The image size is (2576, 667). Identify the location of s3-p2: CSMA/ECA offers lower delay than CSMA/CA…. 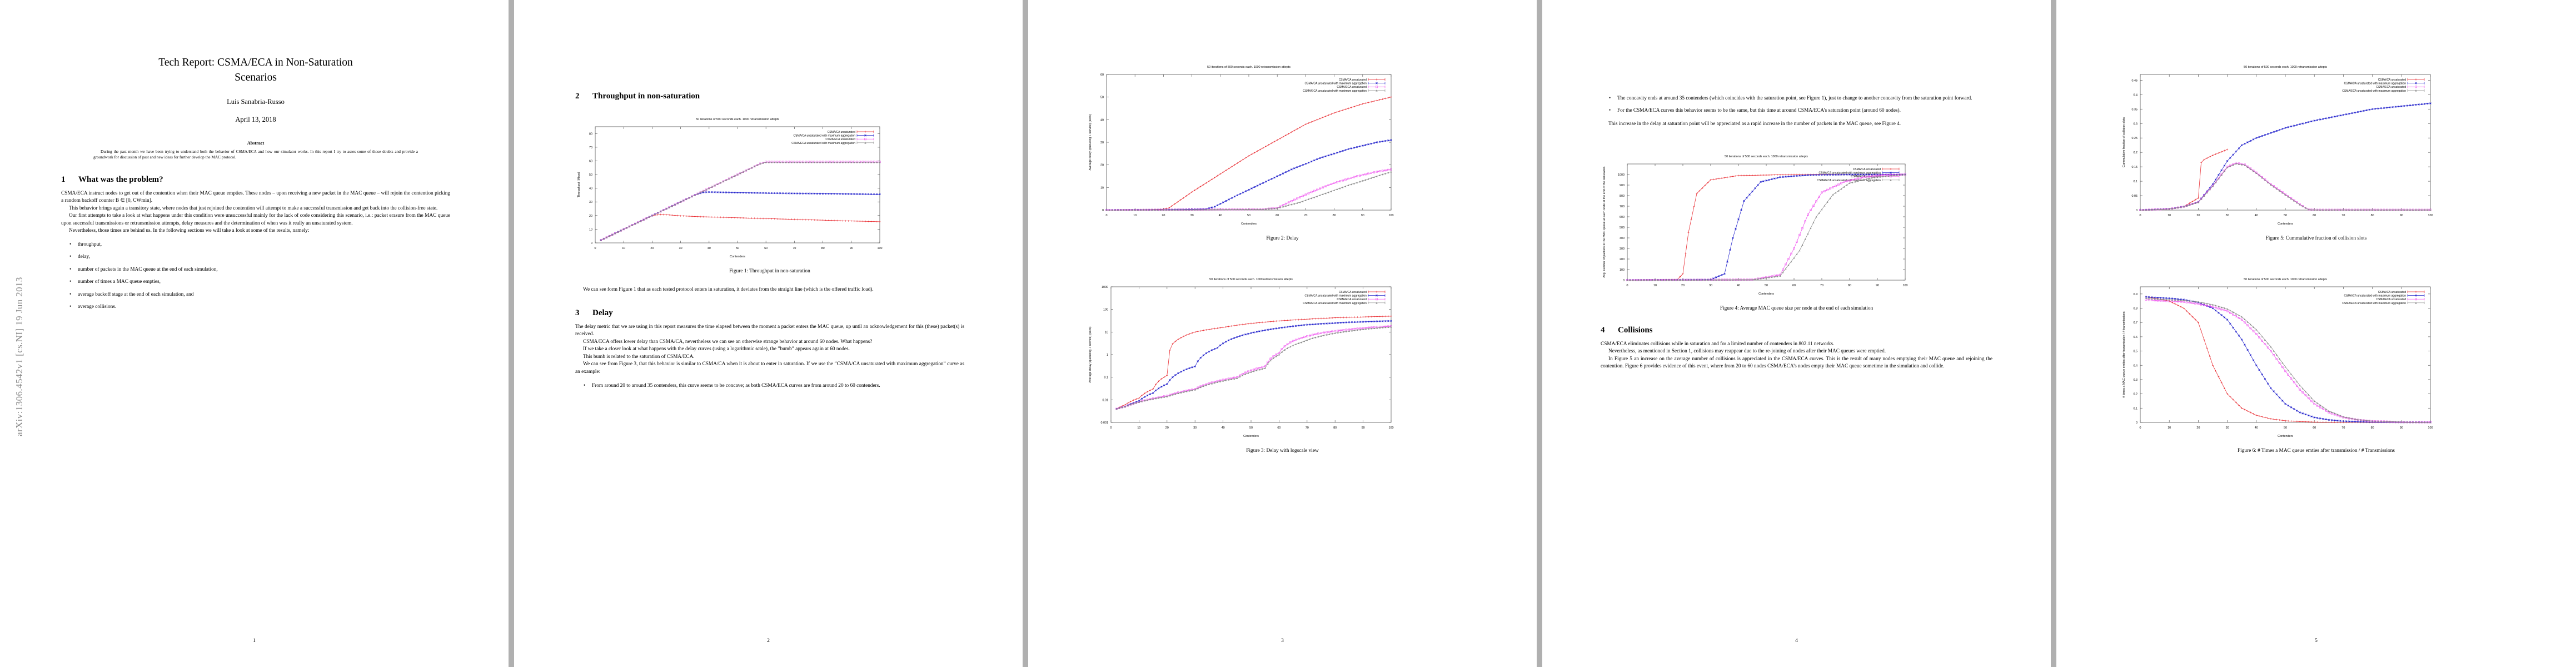
(728, 342).